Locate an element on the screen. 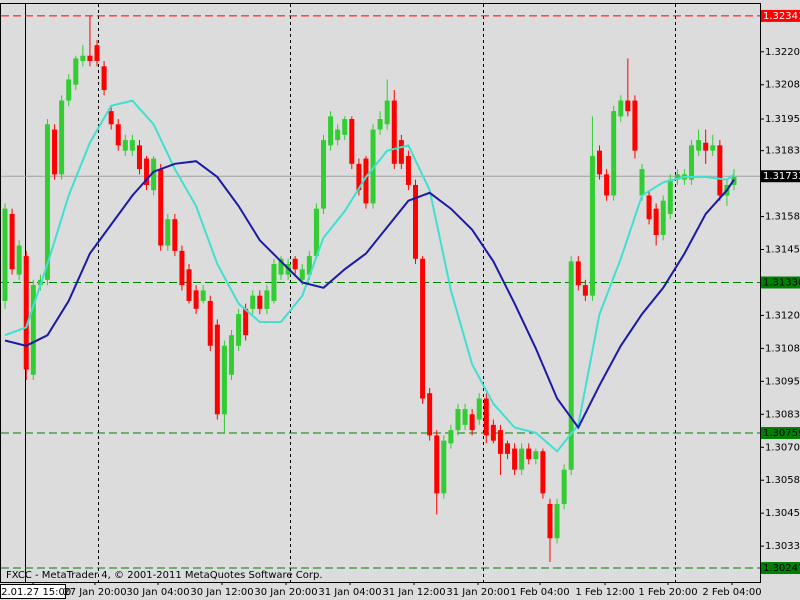  y-tick-label: 1.30455 is located at coordinates (782, 513).